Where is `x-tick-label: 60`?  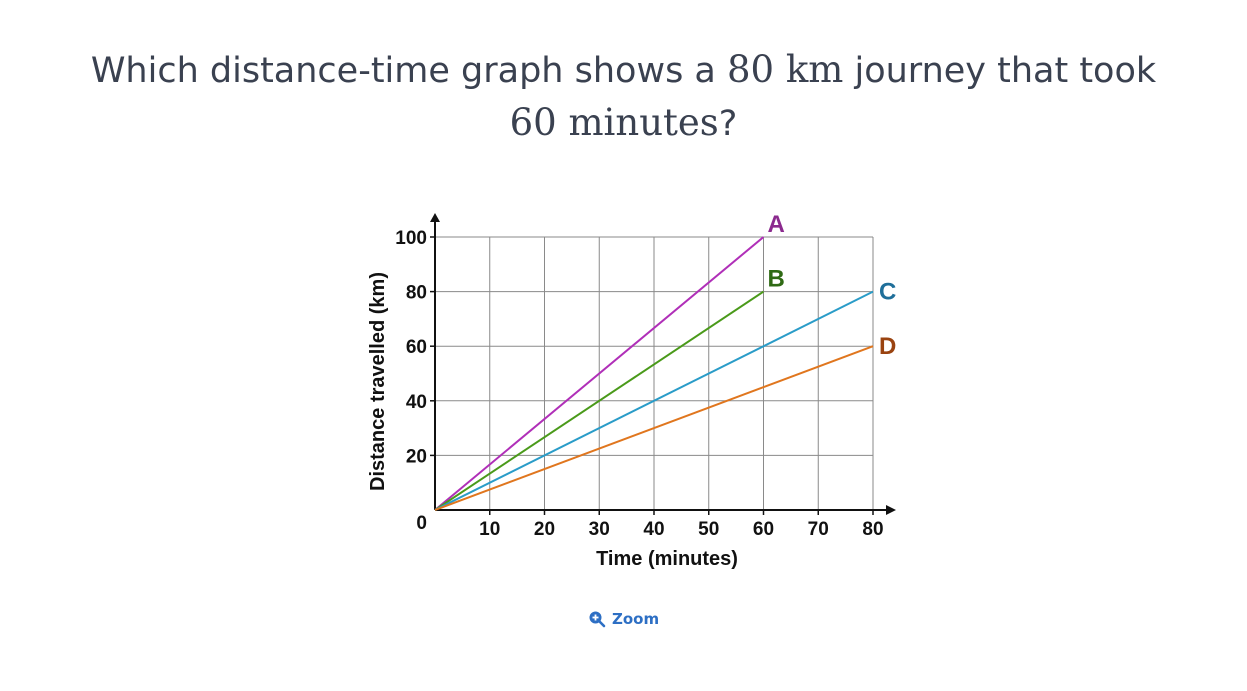 x-tick-label: 60 is located at coordinates (763, 529).